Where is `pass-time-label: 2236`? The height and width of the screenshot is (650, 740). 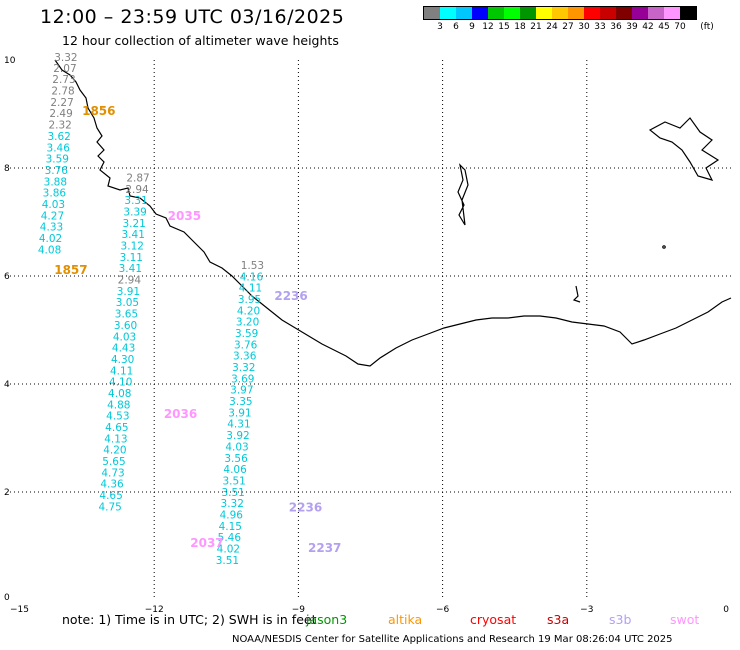
pass-time-label: 2236 is located at coordinates (290, 296).